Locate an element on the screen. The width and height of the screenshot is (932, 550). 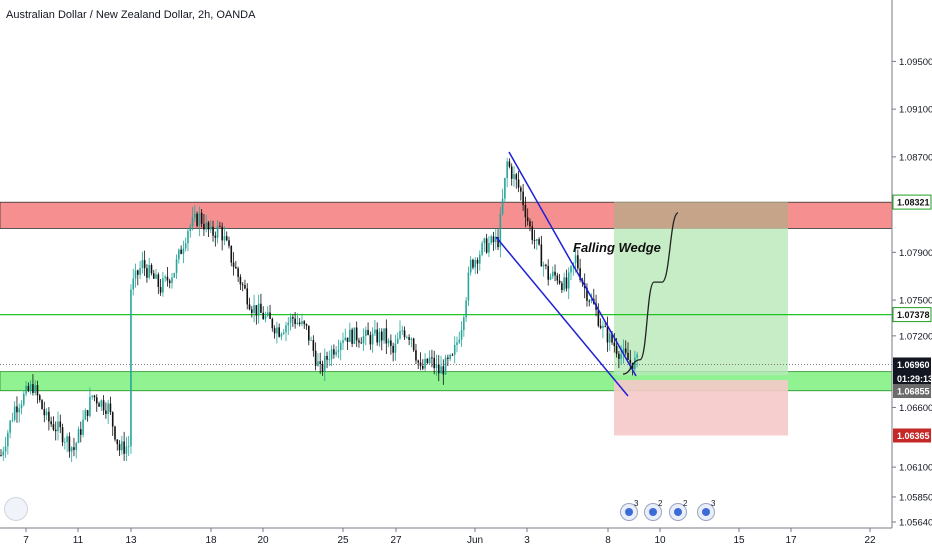
event-marker-1: 3 is located at coordinates (629, 510).